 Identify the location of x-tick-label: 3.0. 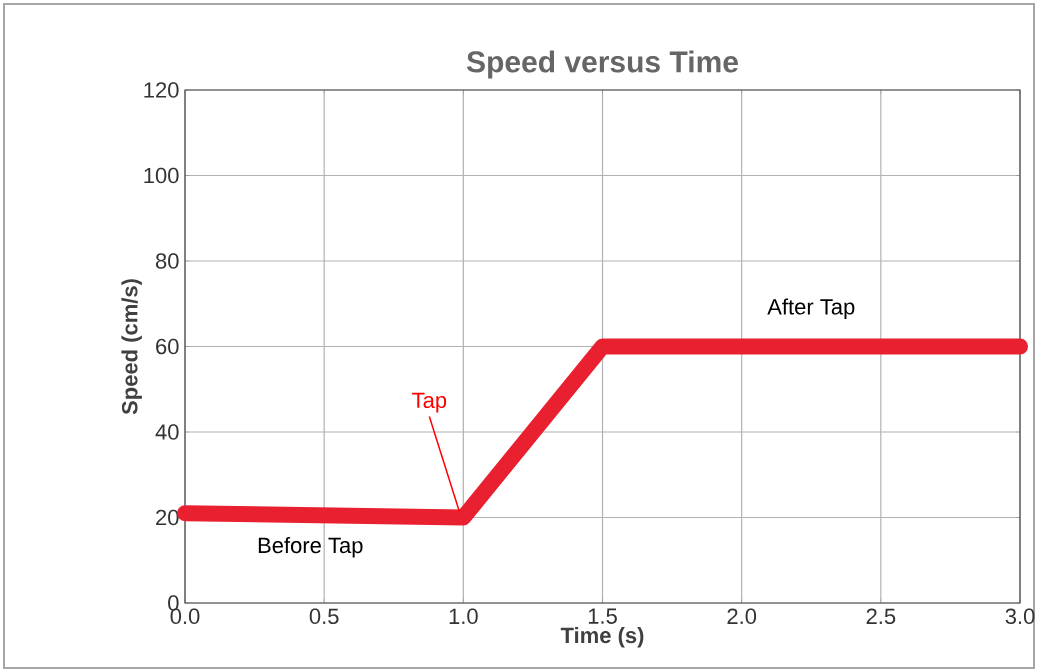
(1020, 616).